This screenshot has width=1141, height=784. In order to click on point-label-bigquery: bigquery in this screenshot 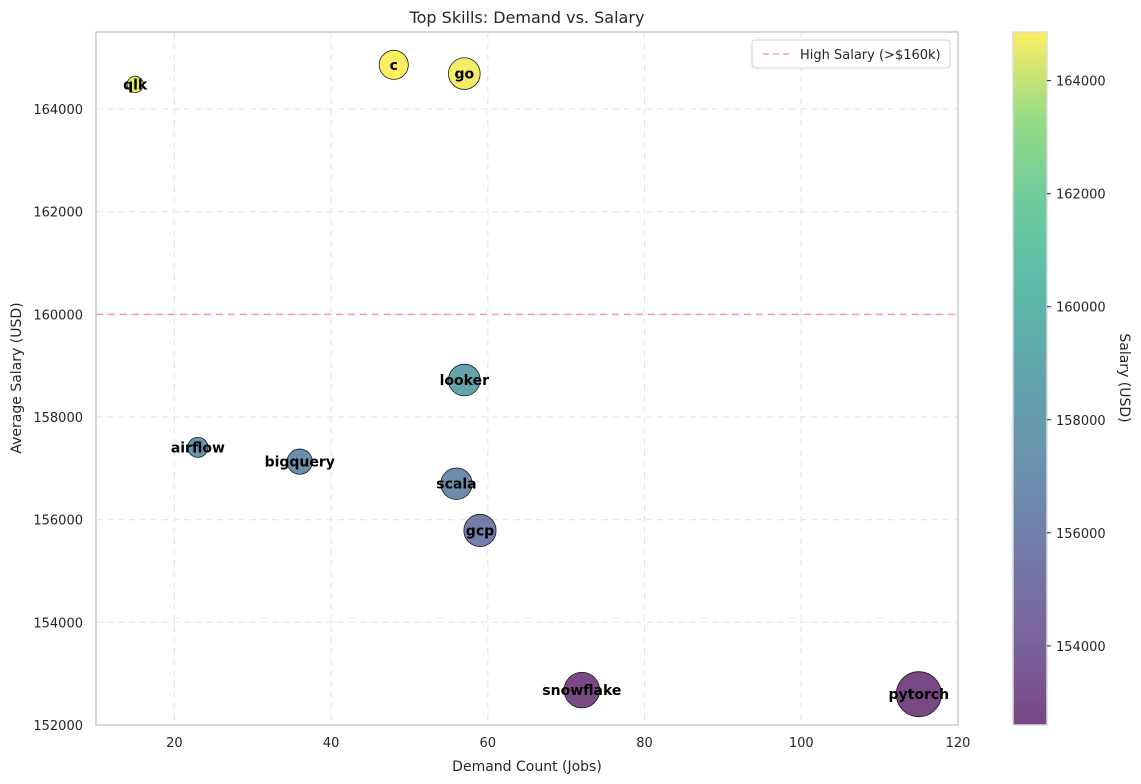, I will do `click(300, 463)`.